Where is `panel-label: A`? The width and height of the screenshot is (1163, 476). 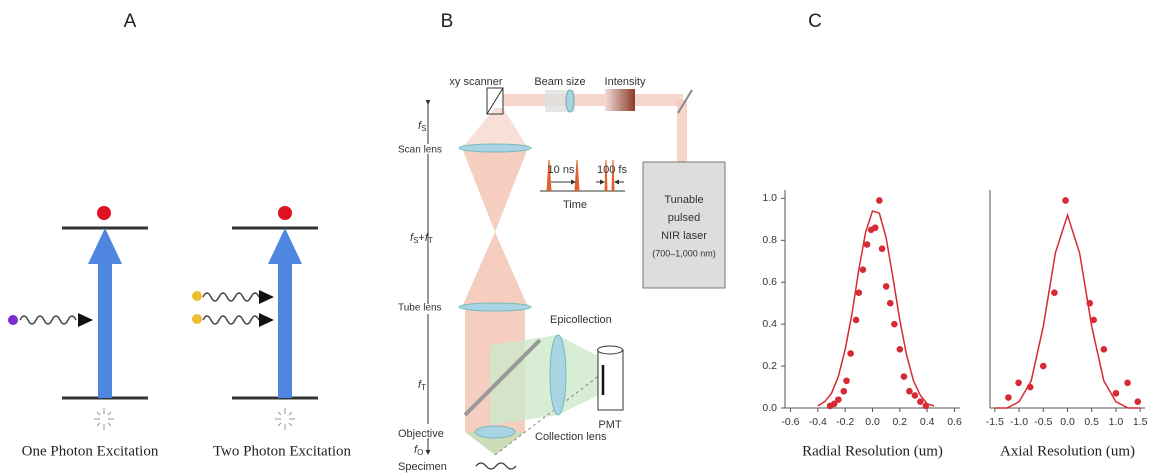 panel-label: A is located at coordinates (130, 21).